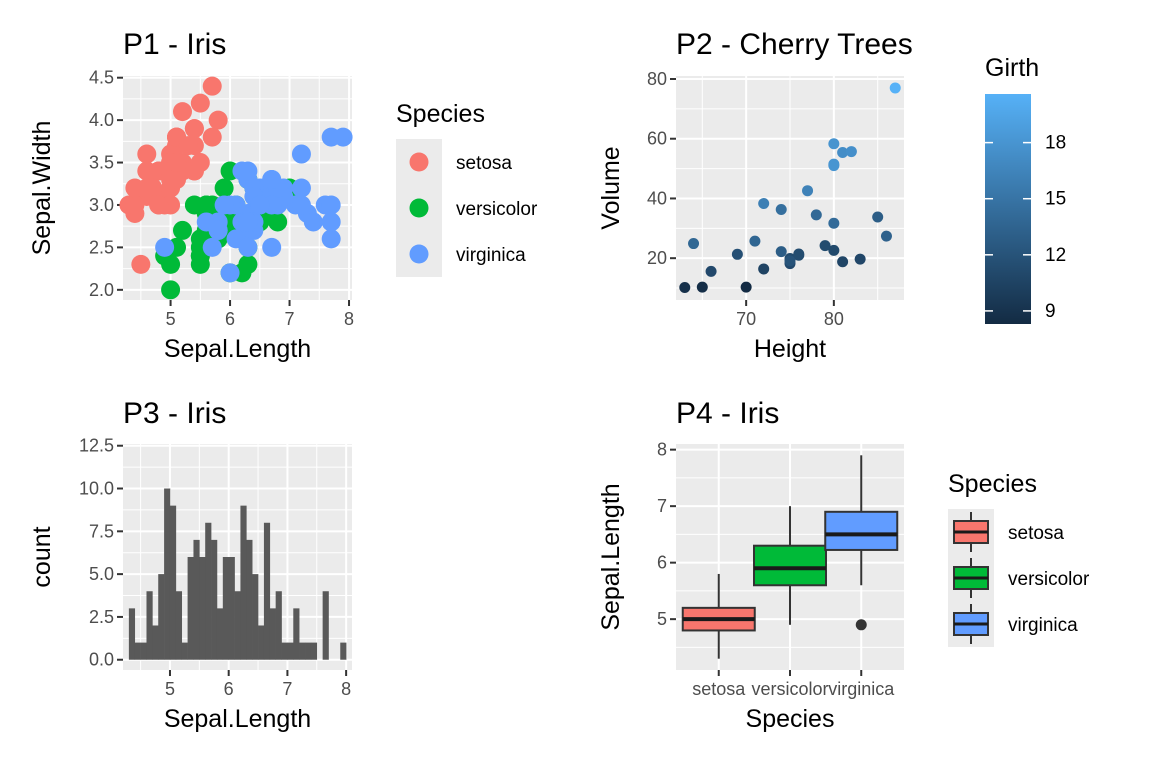  I want to click on p2-colorbar-label: 15, so click(1055, 199).